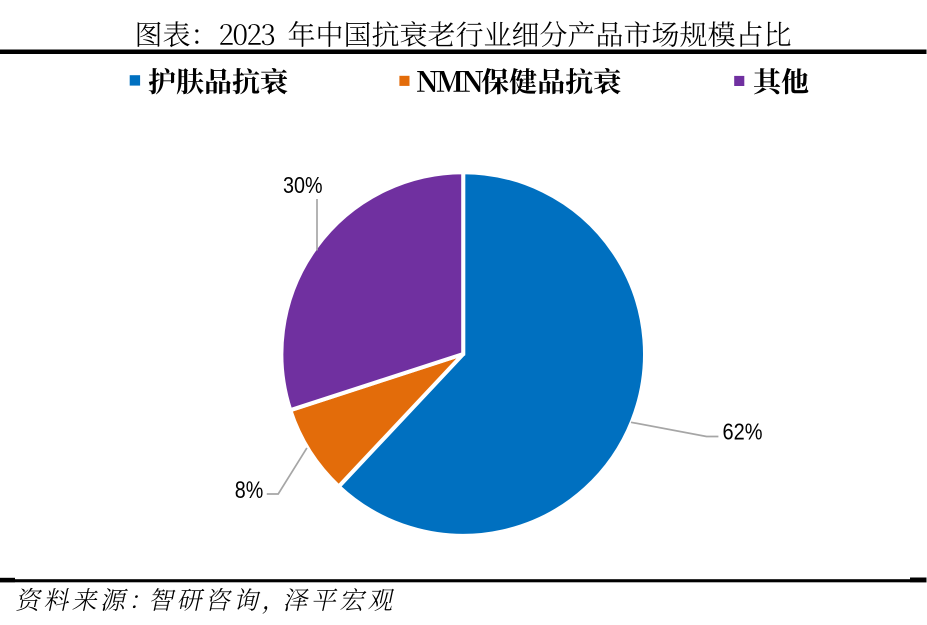 Image resolution: width=927 pixels, height=625 pixels. What do you see at coordinates (249, 490) in the screenshot?
I see `svg-text: 8%` at bounding box center [249, 490].